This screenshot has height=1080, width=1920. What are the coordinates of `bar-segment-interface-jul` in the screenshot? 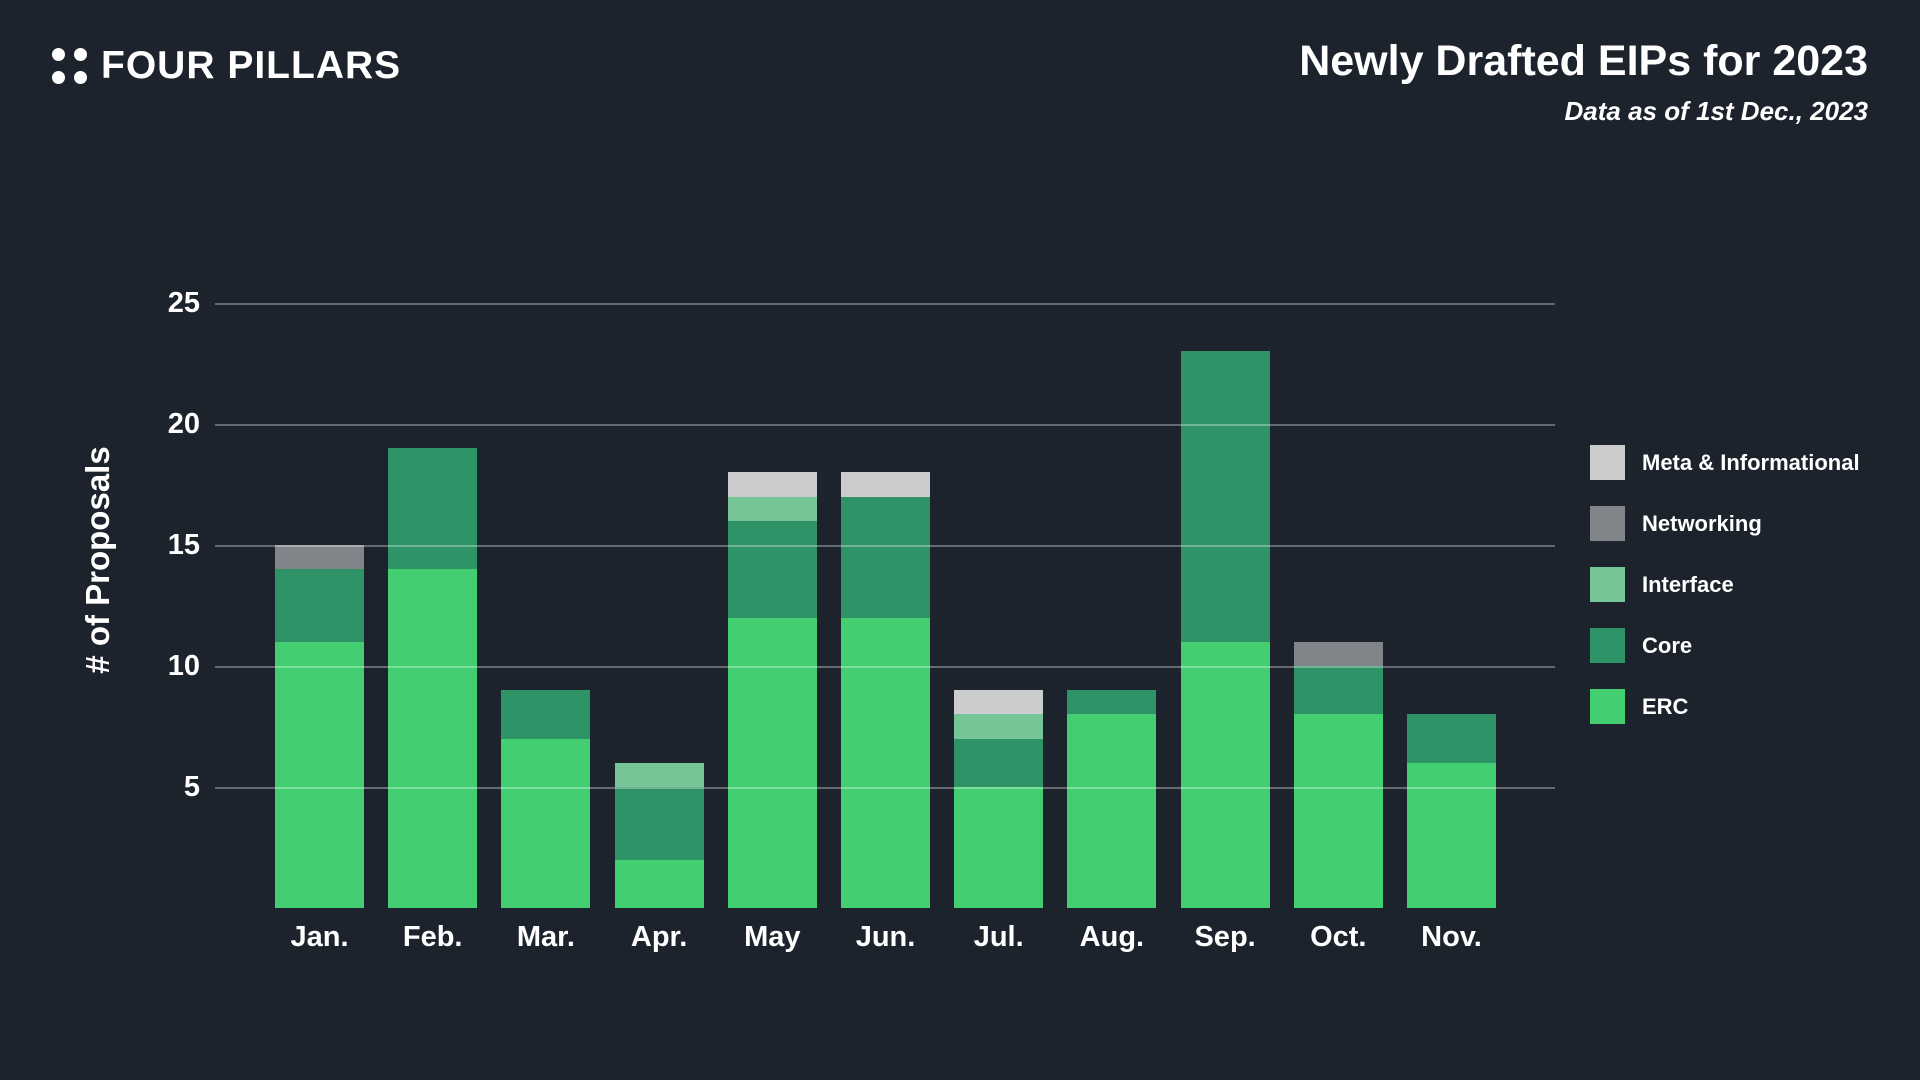 It's located at (999, 726).